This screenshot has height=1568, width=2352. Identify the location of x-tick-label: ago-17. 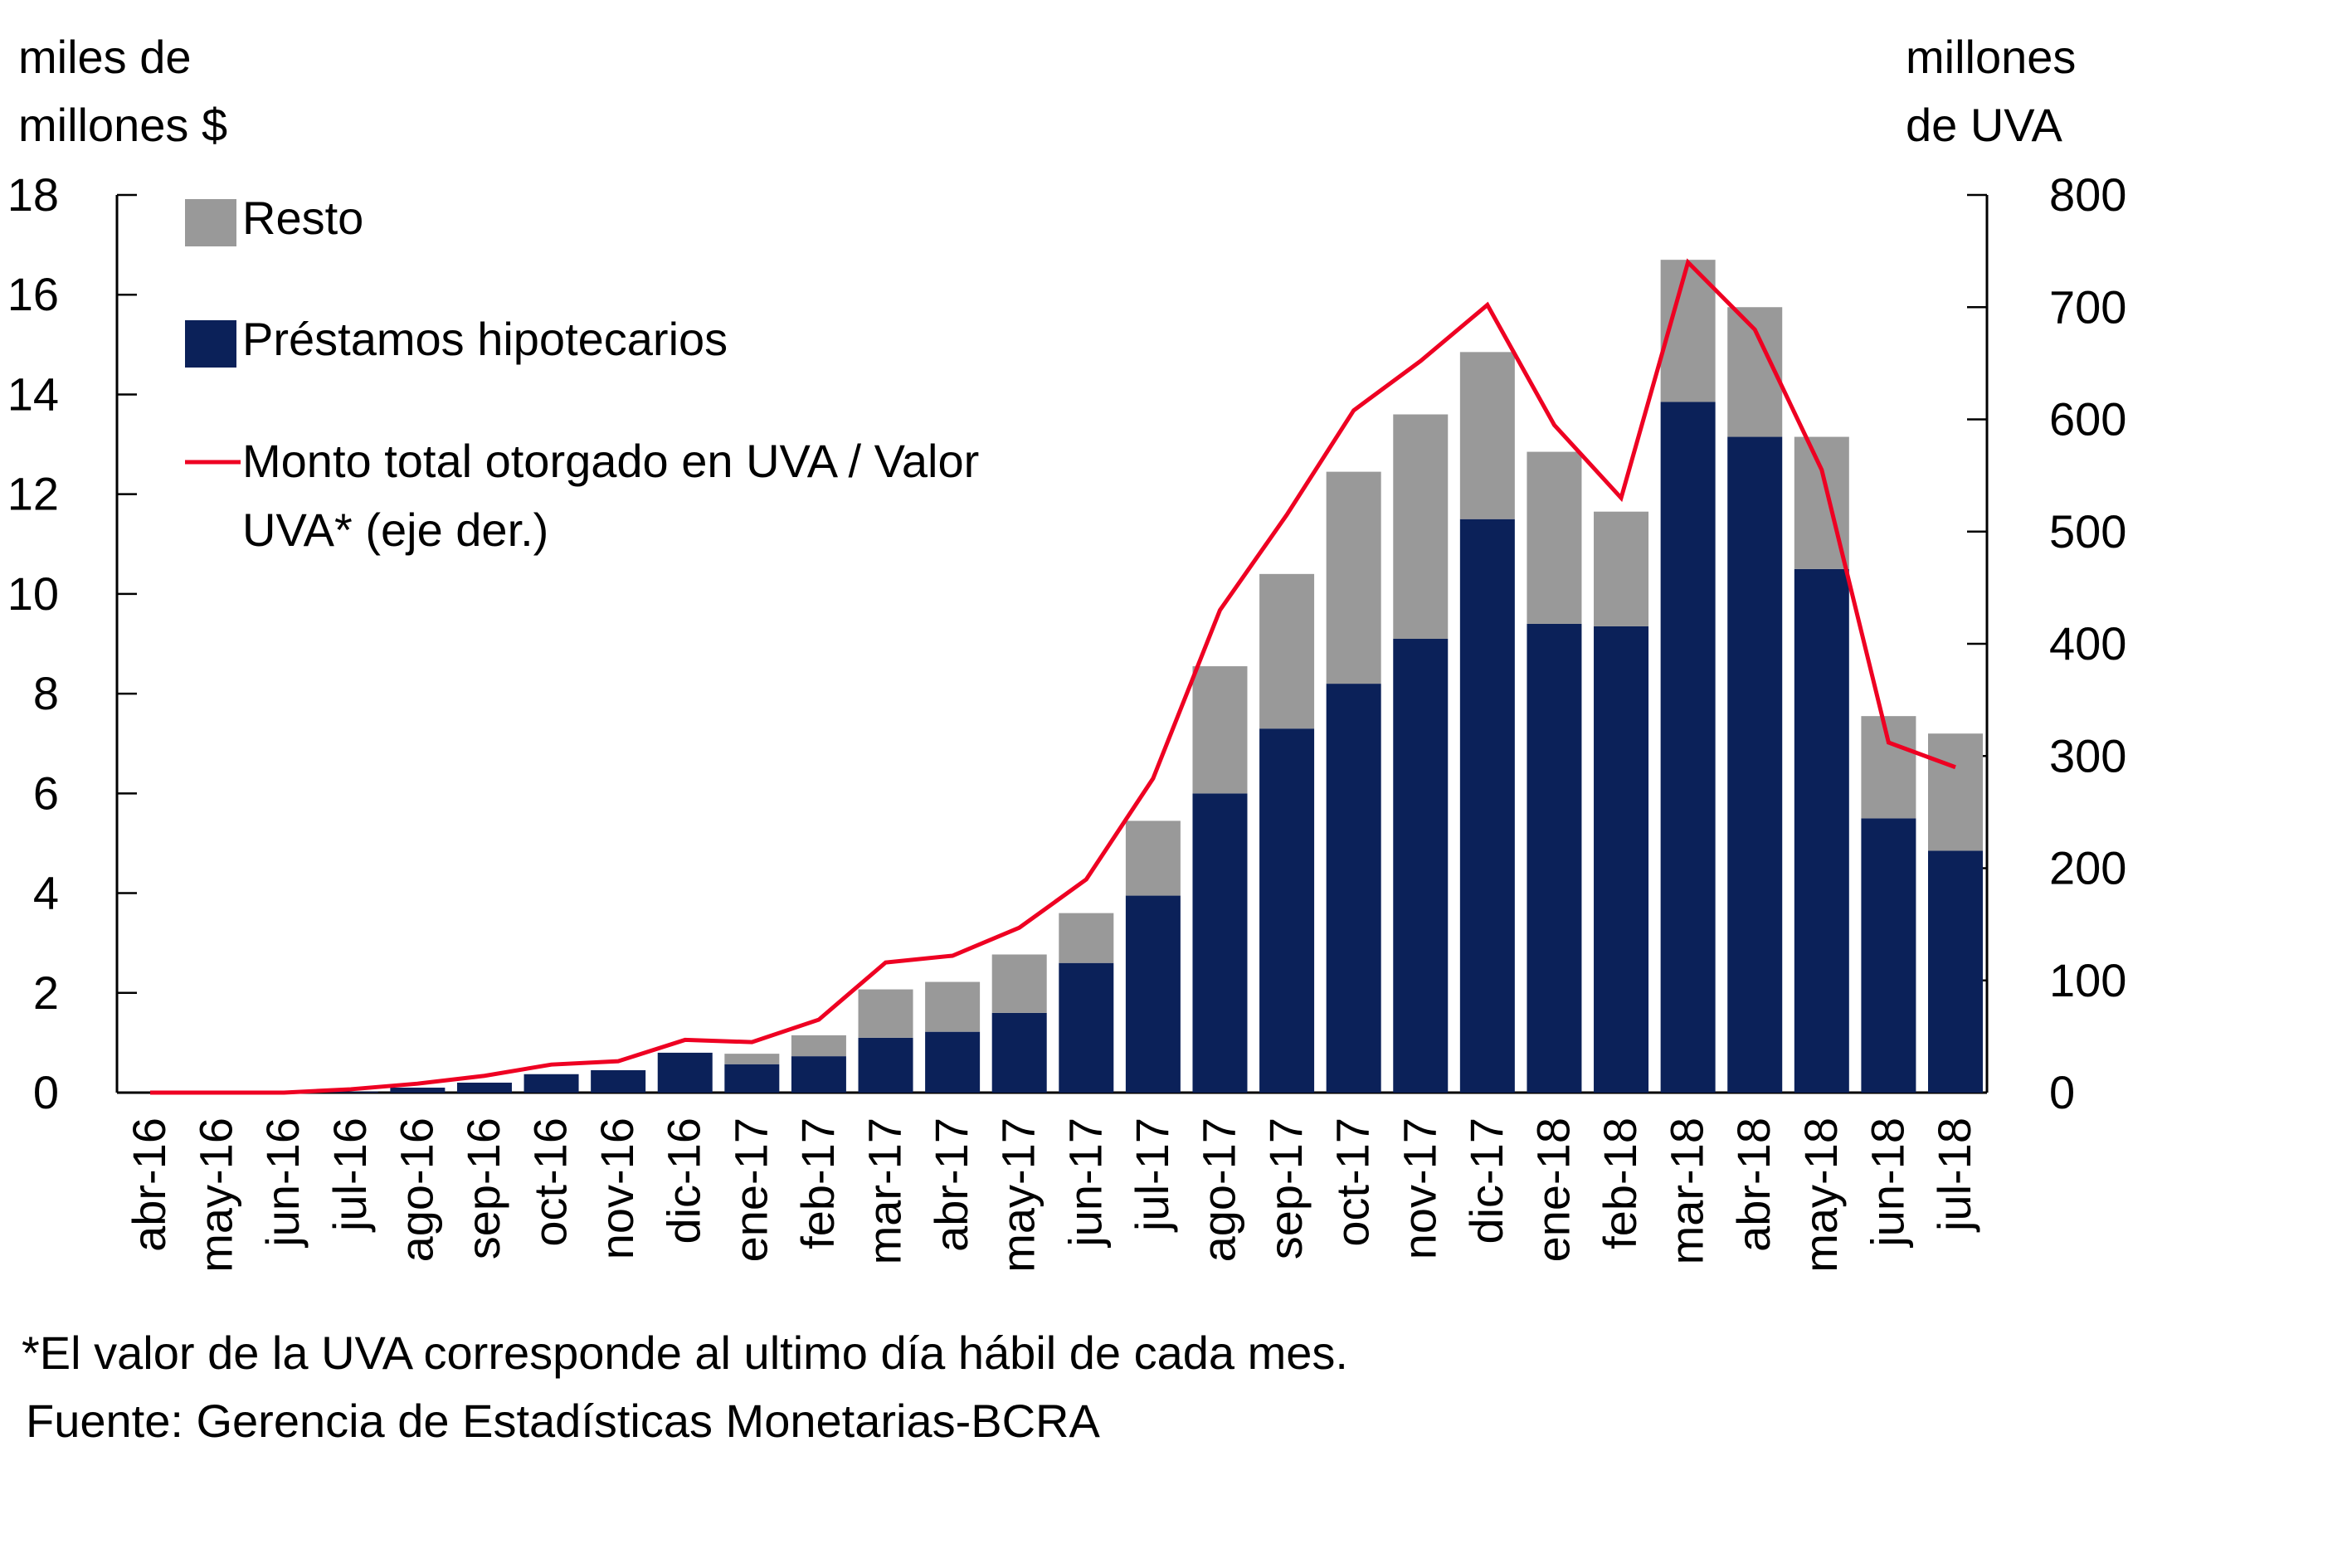
(1218, 1190).